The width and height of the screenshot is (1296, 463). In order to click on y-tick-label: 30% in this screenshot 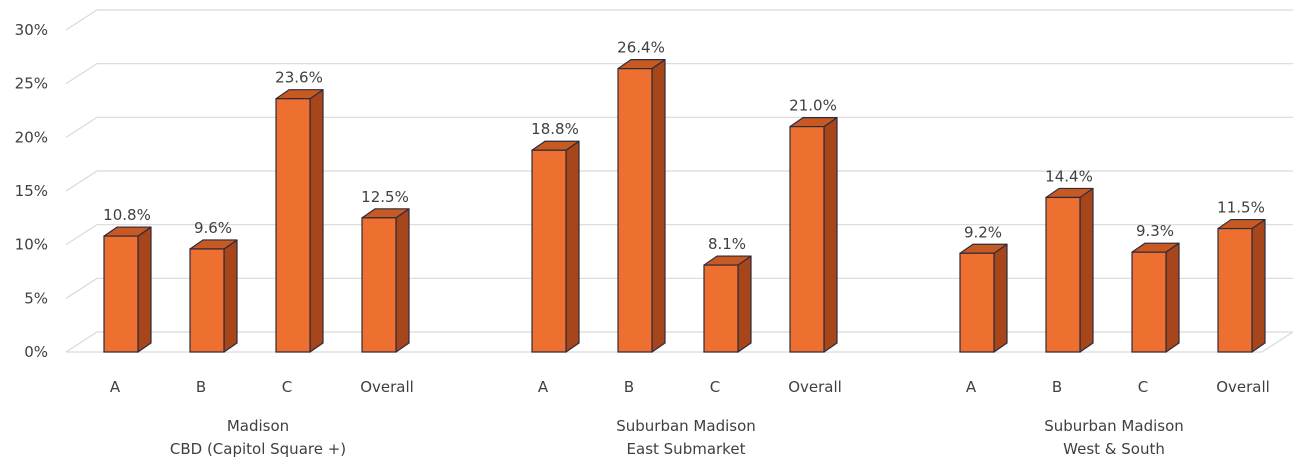, I will do `click(31, 30)`.